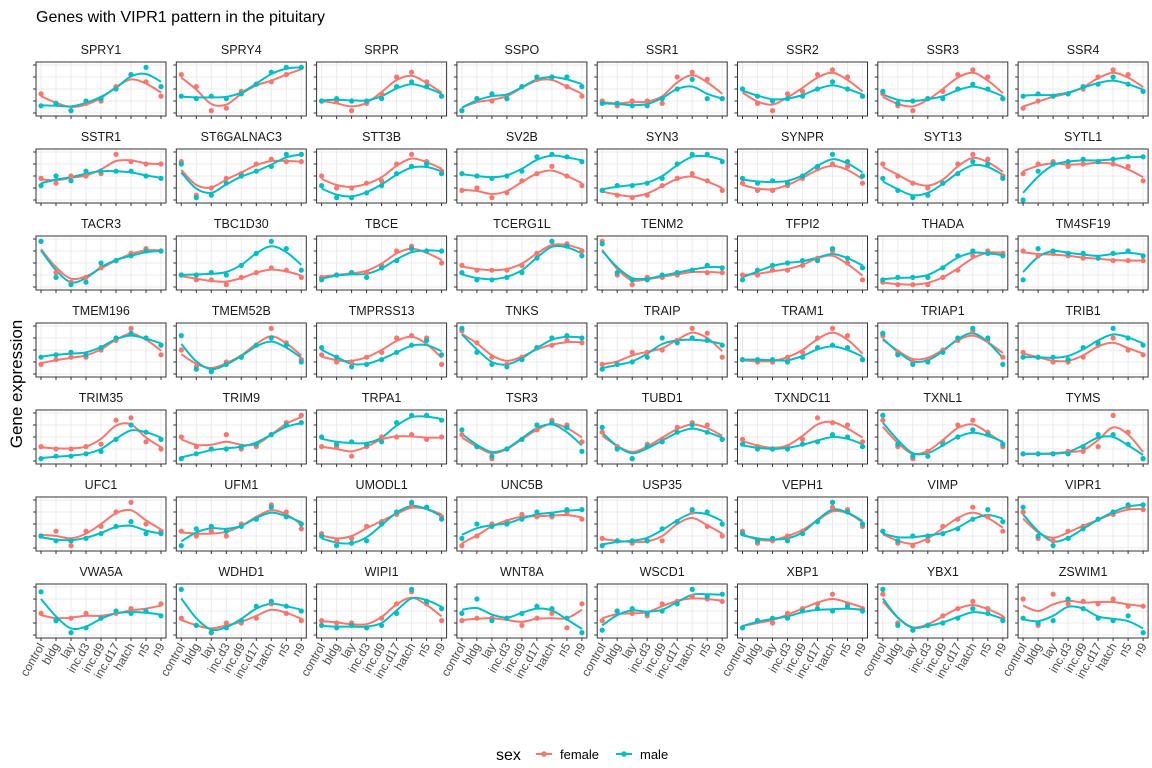 The image size is (1152, 768). I want to click on x-tick-label: lay, so click(1050, 651).